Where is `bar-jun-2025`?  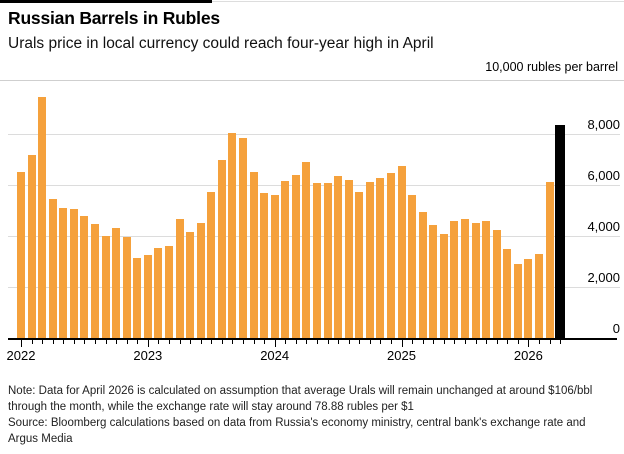 bar-jun-2025 is located at coordinates (454, 279).